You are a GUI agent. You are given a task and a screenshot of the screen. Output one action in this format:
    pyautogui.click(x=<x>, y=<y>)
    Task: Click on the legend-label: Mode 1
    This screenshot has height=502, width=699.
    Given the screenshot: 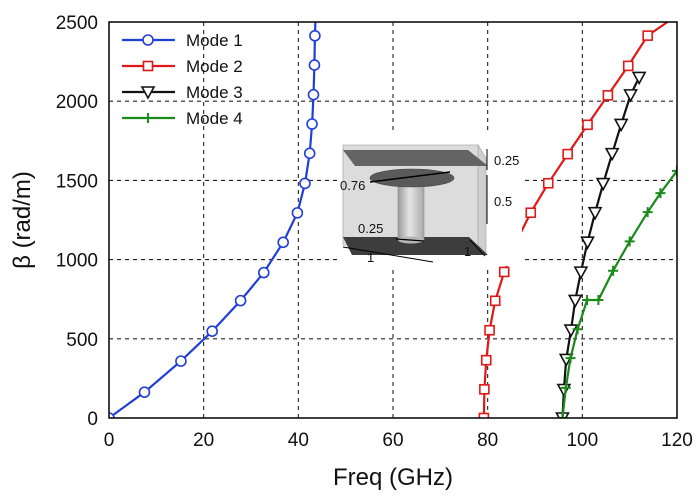 What is the action you would take?
    pyautogui.click(x=214, y=40)
    